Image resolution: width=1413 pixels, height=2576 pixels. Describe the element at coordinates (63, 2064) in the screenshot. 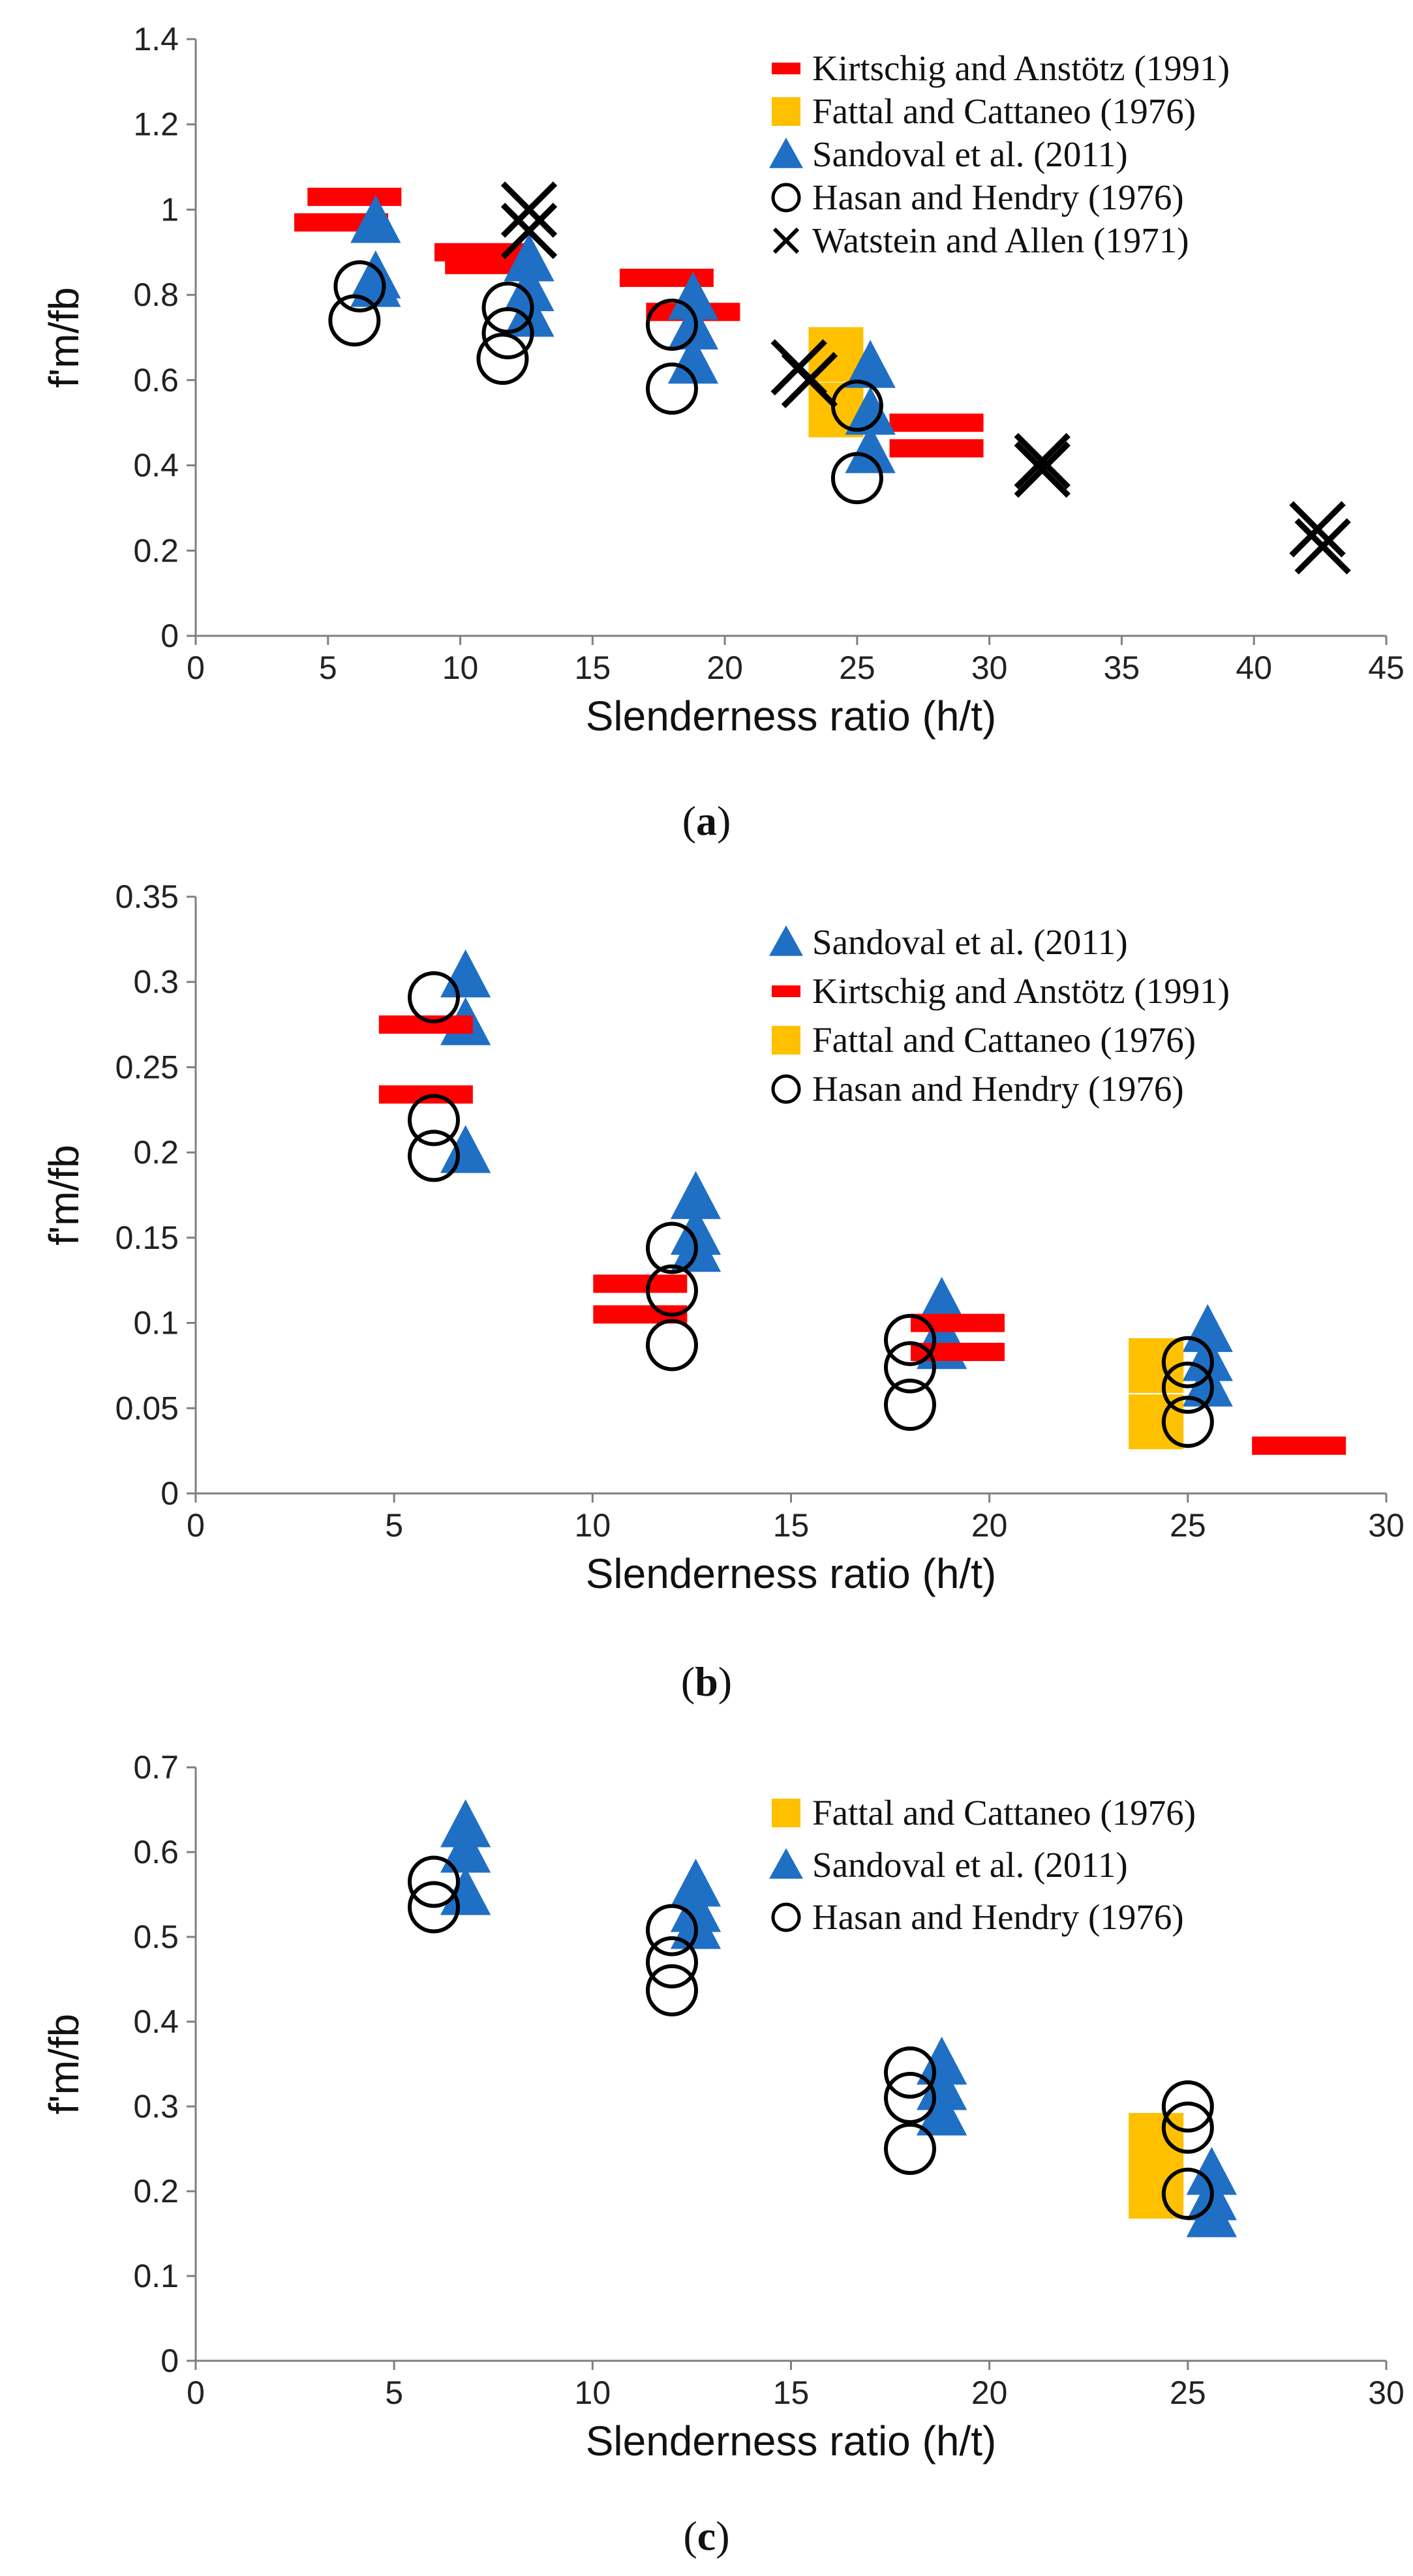

I see `y-axis-title: f'm/fb` at that location.